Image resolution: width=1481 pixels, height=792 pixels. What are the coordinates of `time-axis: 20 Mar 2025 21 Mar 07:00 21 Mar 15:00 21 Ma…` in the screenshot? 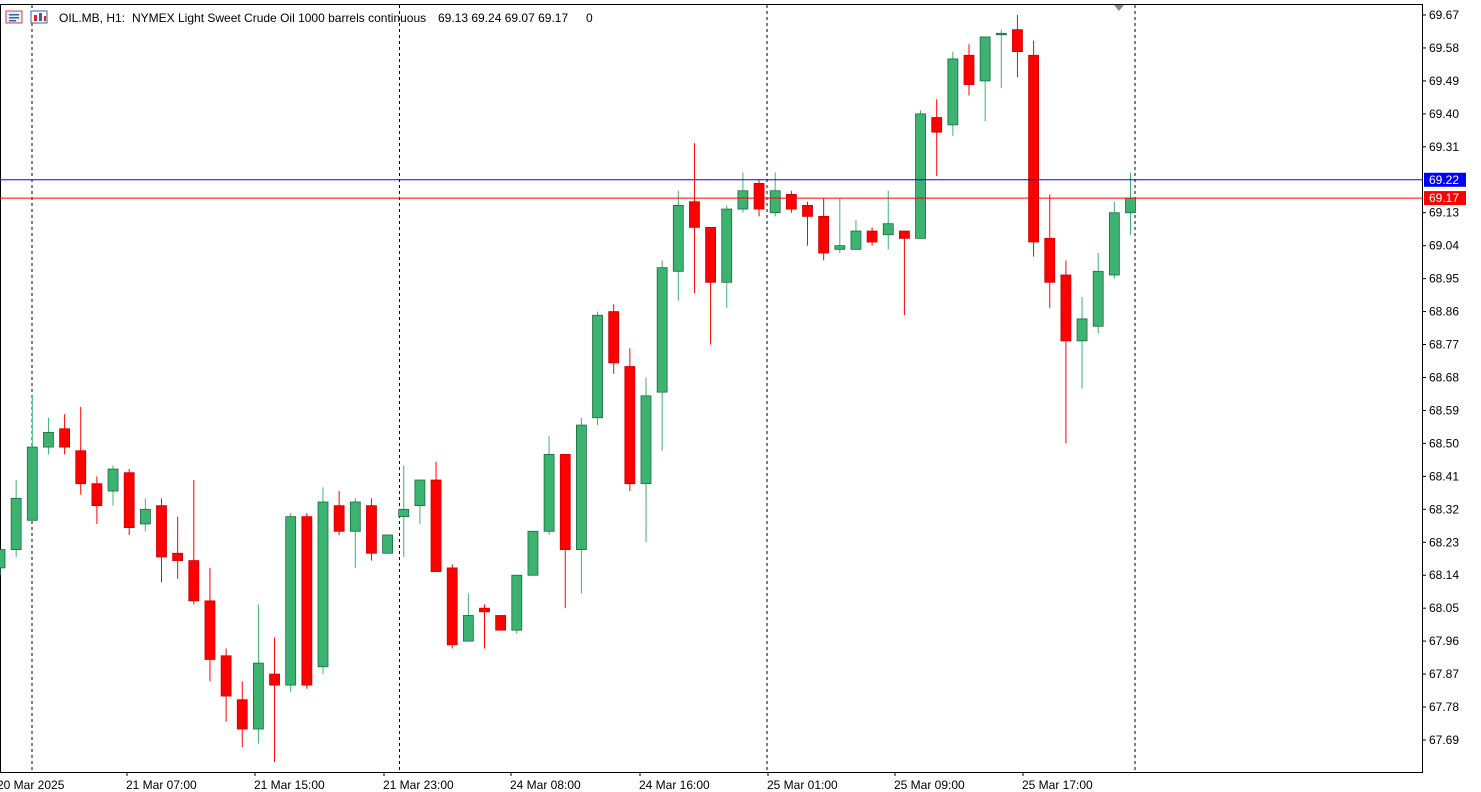 It's located at (546, 782).